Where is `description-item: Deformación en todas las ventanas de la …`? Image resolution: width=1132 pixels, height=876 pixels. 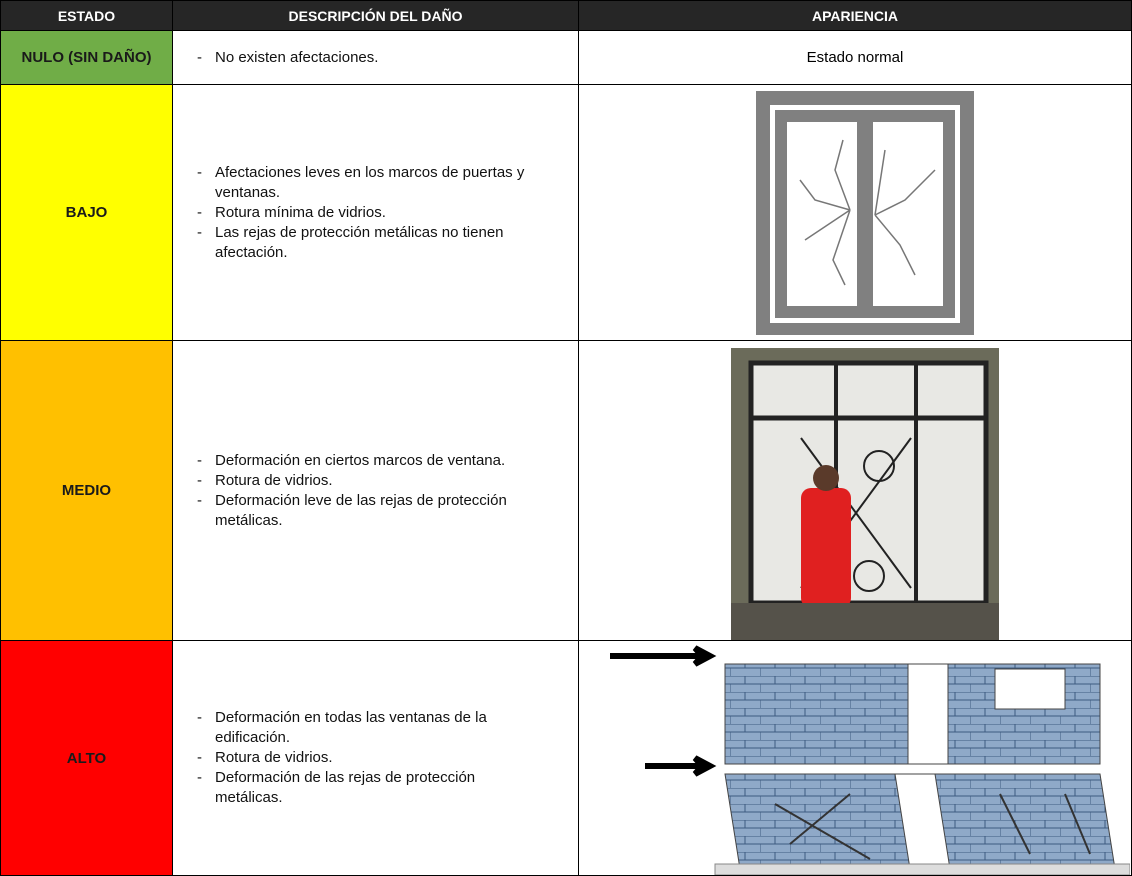 description-item: Deformación en todas las ventanas de la … is located at coordinates (369, 728).